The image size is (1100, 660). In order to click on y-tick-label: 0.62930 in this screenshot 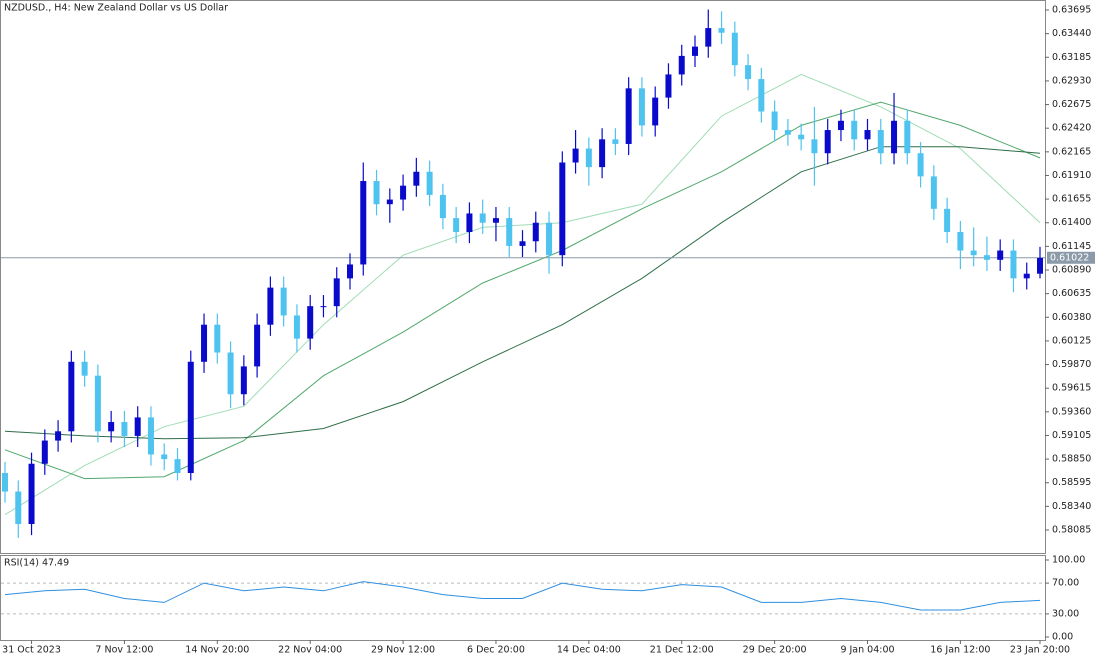, I will do `click(1071, 80)`.